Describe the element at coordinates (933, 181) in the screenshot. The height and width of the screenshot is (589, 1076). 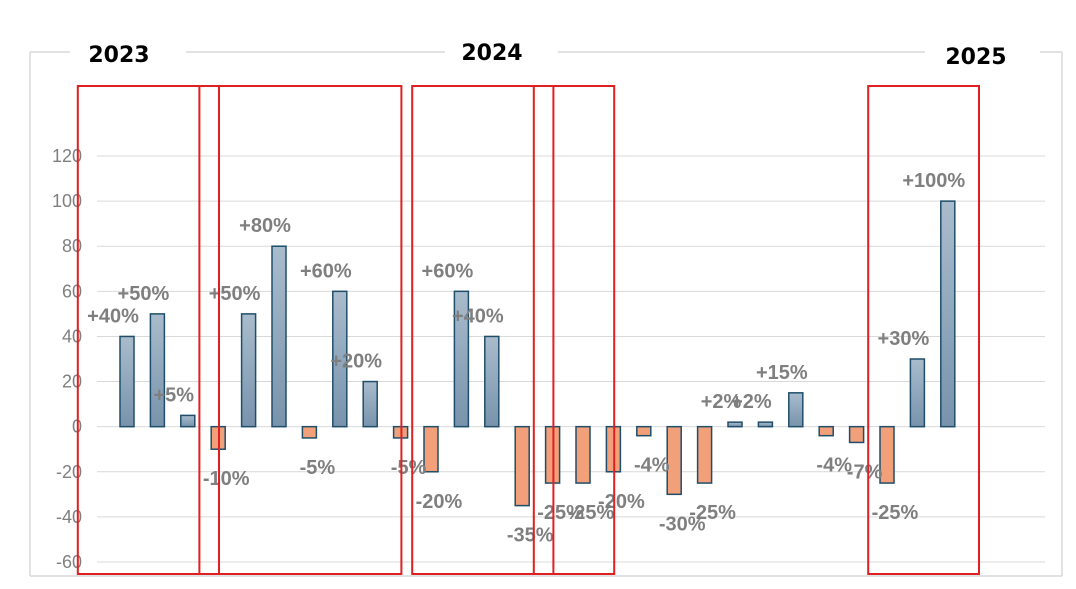
I see `data-label: +100%` at that location.